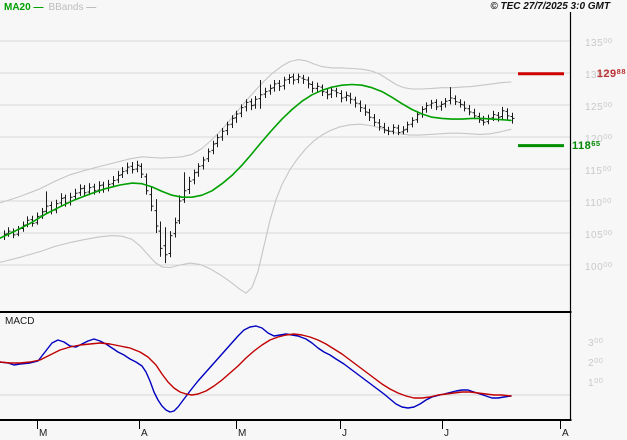 Image resolution: width=627 pixels, height=440 pixels. What do you see at coordinates (256, 366) in the screenshot?
I see `signal-line` at bounding box center [256, 366].